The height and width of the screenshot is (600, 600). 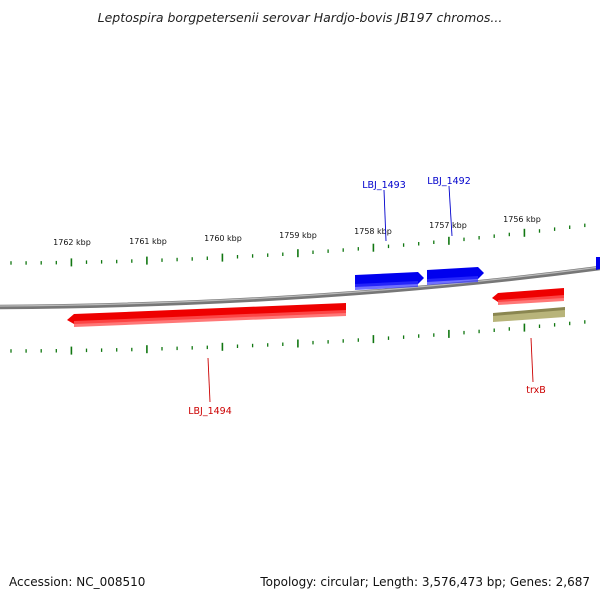 What do you see at coordinates (298, 337) in the screenshot?
I see `tick-row-reverse` at bounding box center [298, 337].